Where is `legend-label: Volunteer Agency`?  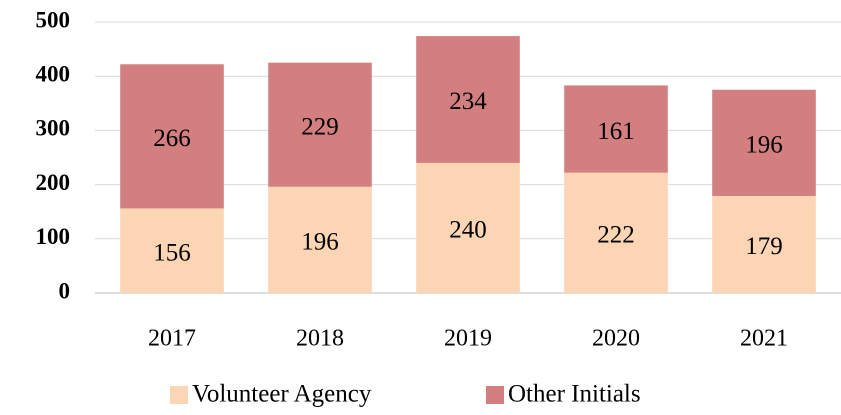
legend-label: Volunteer Agency is located at coordinates (282, 394).